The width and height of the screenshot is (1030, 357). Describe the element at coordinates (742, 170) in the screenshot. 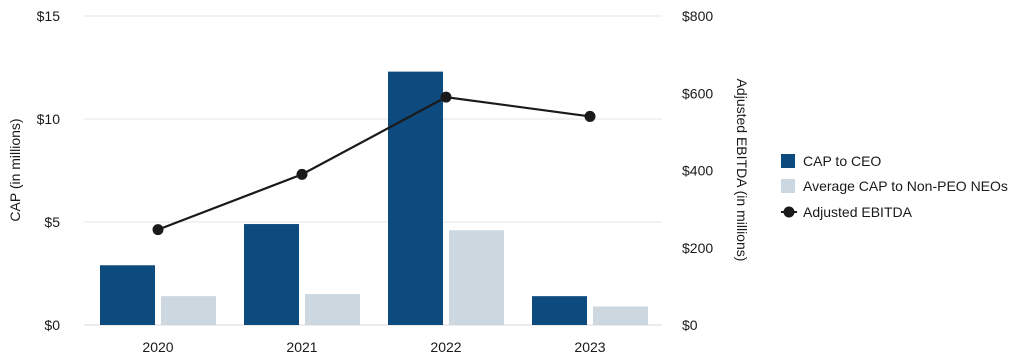

I see `right-axis-title: Adjusted EBITDA (in millions)` at that location.